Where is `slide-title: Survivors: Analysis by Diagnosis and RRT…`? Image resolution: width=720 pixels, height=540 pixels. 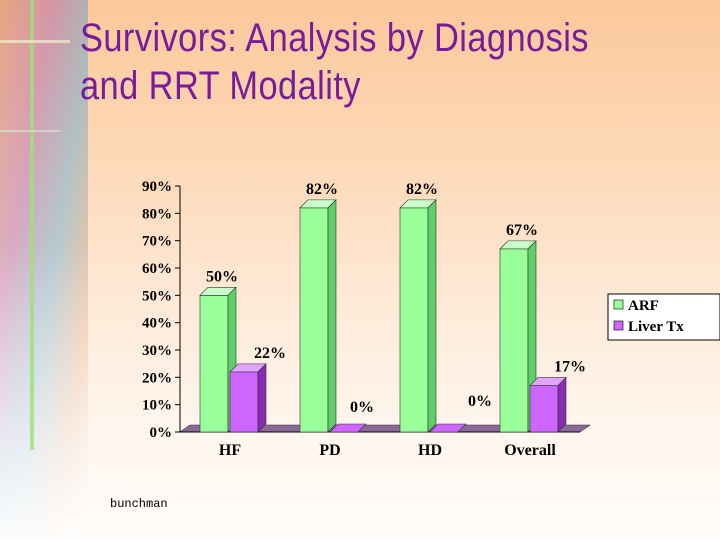
slide-title: Survivors: Analysis by Diagnosis and RRT… is located at coordinates (346, 62).